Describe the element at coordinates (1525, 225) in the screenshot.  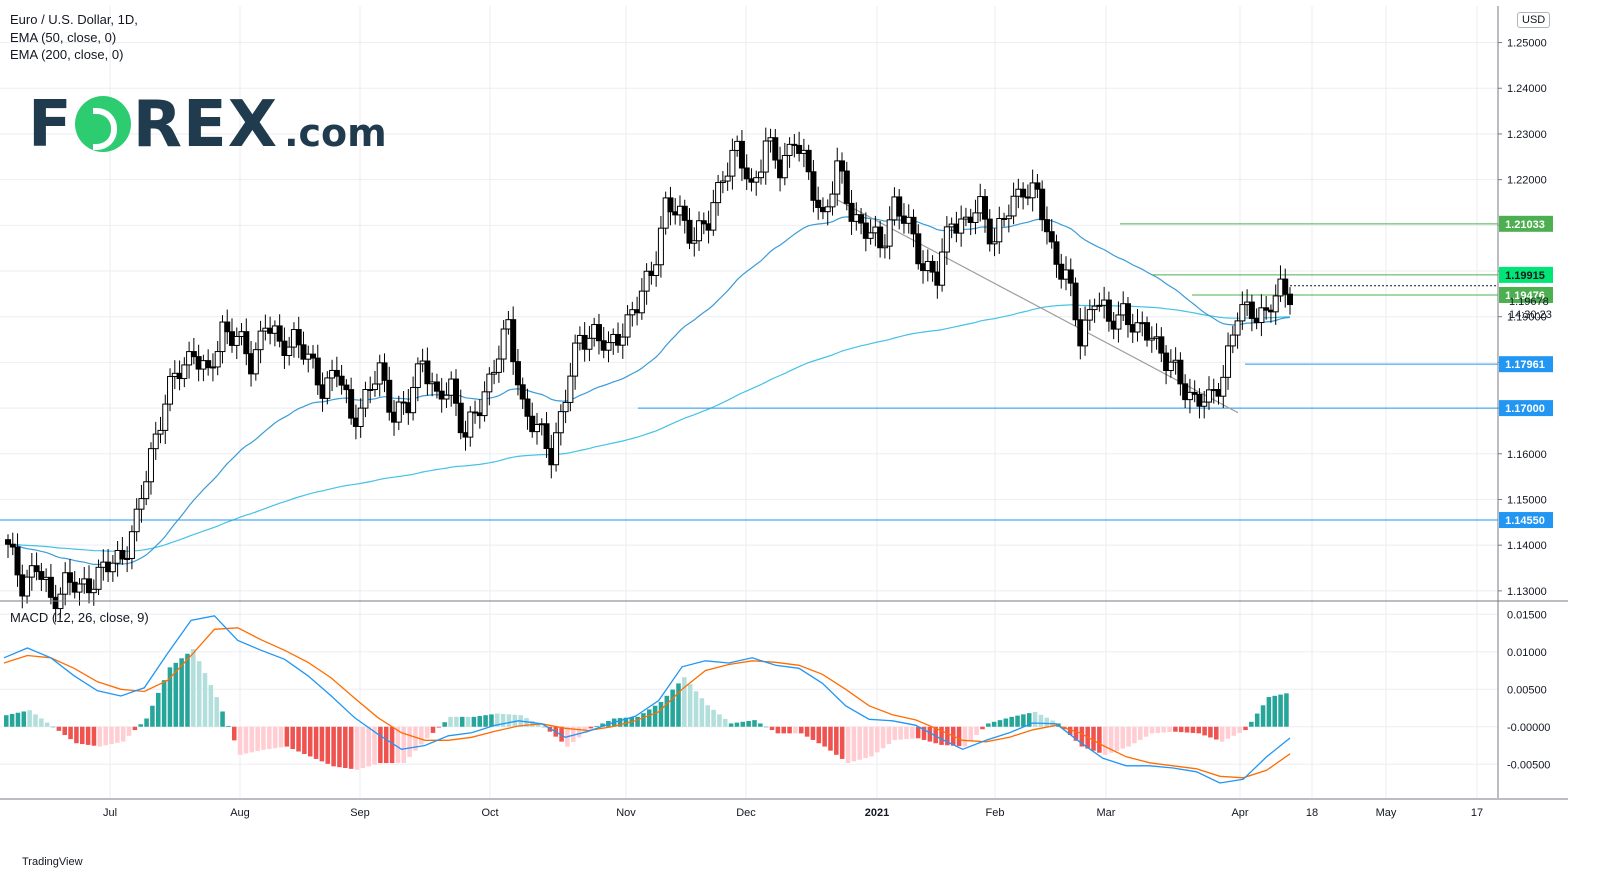
I see `level-label: 1.21033` at that location.